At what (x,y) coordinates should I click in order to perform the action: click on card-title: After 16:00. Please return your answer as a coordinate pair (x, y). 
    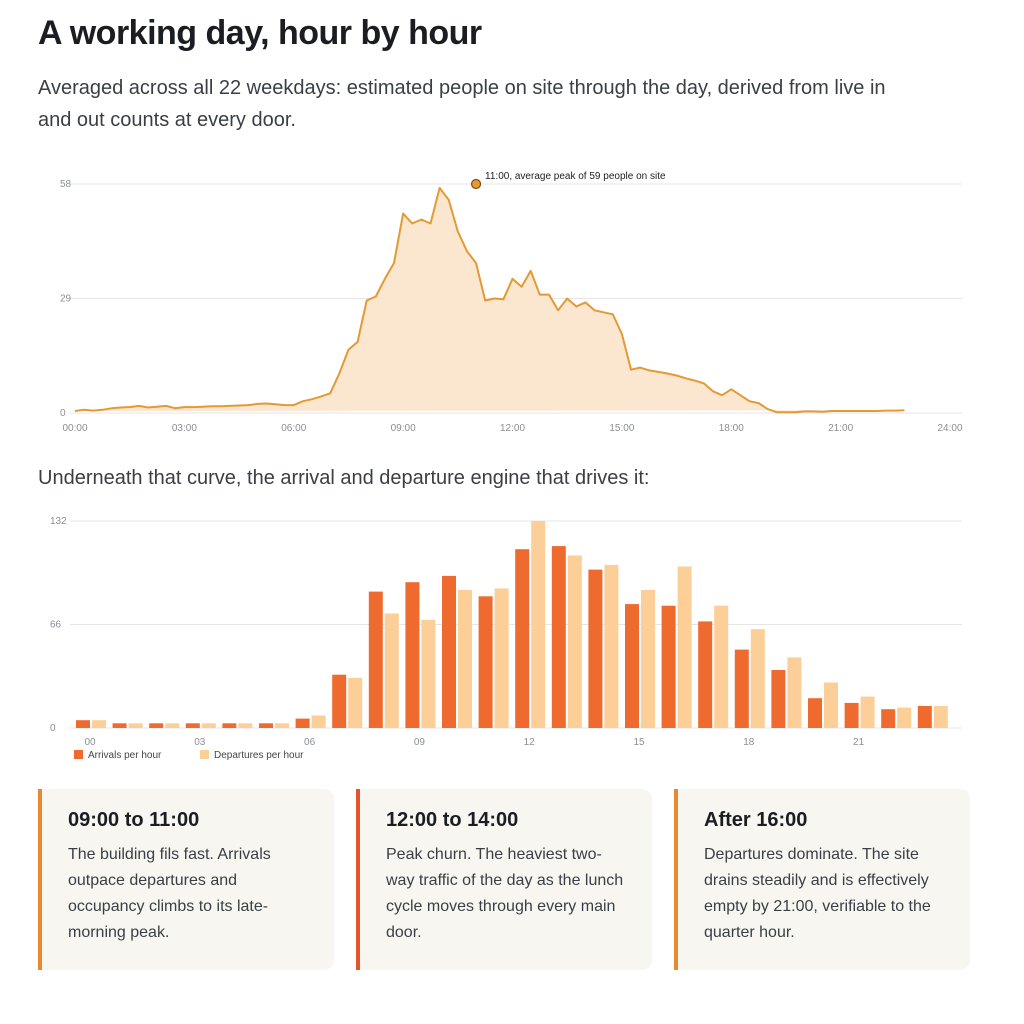
    Looking at the image, I should click on (756, 820).